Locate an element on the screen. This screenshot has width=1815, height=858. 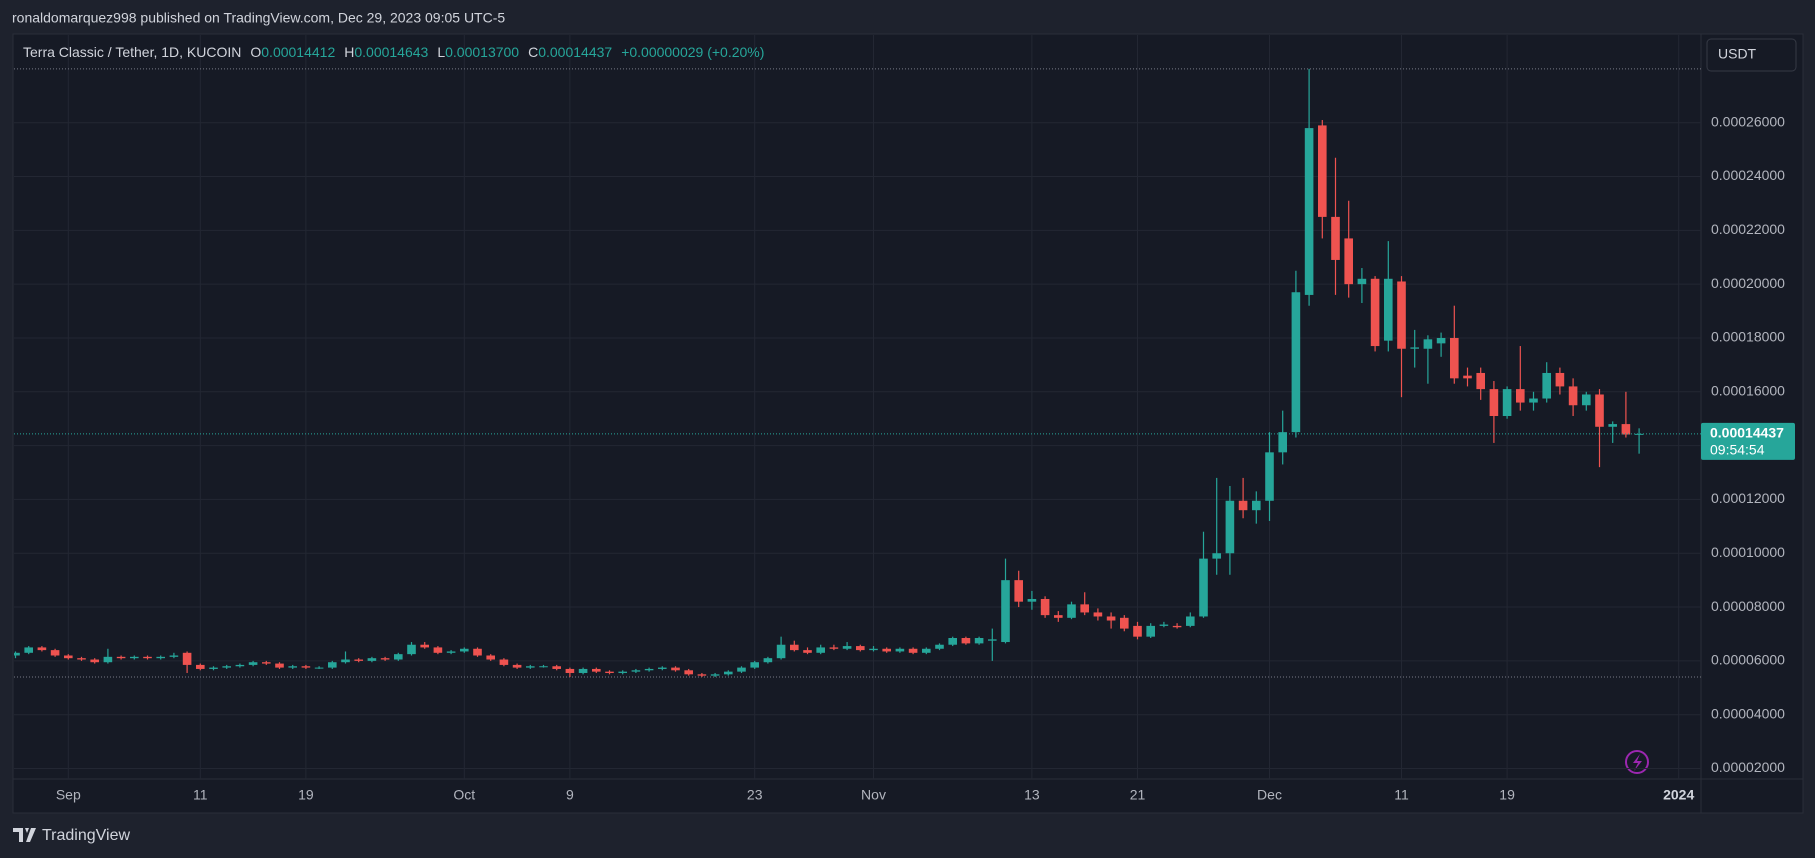
countdown: 09:54:54 is located at coordinates (1737, 450).